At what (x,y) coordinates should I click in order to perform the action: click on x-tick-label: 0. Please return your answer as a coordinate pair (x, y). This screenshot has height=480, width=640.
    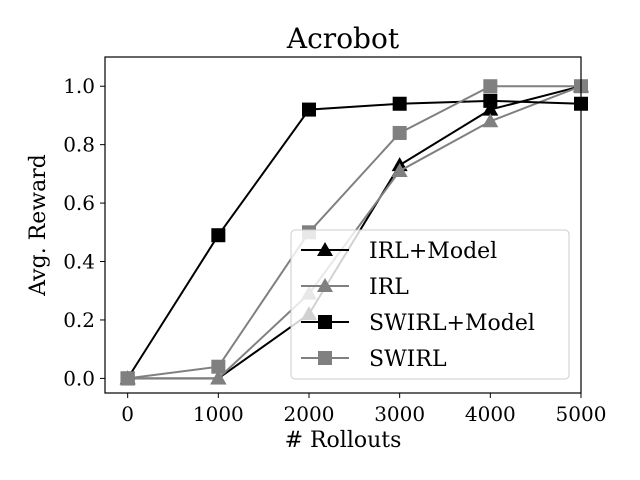
    Looking at the image, I should click on (127, 414).